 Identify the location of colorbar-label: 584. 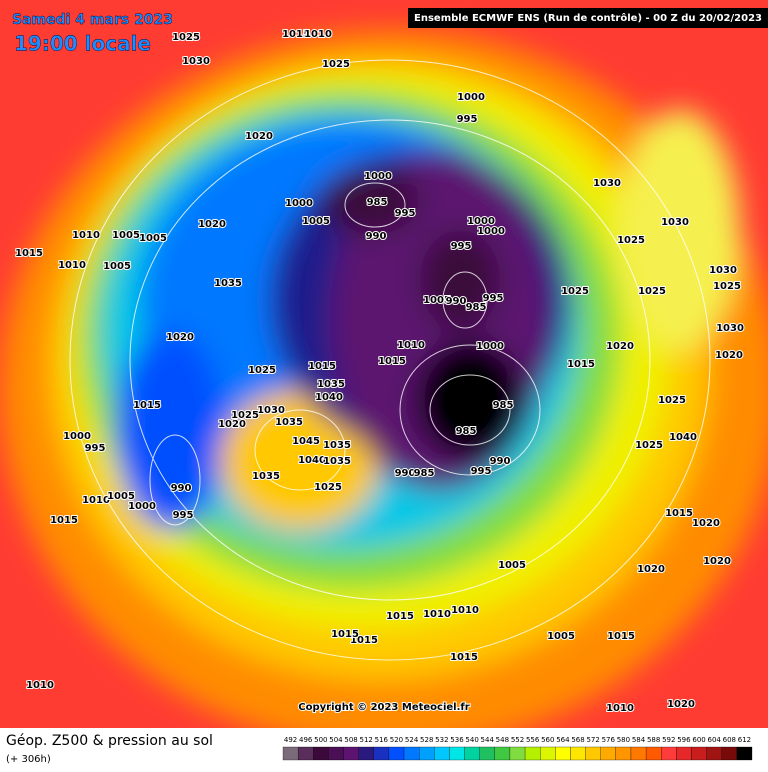
(639, 740).